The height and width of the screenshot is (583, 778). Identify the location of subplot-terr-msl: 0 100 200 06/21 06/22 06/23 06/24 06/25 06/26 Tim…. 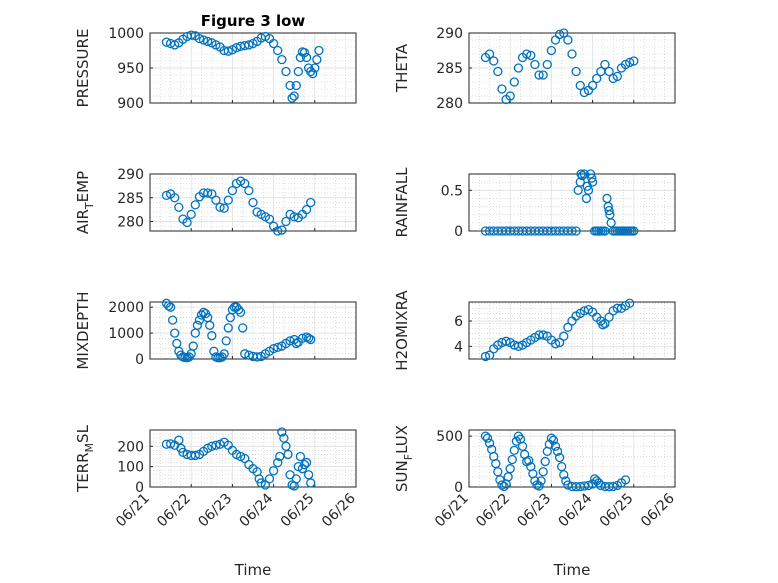
(216, 501).